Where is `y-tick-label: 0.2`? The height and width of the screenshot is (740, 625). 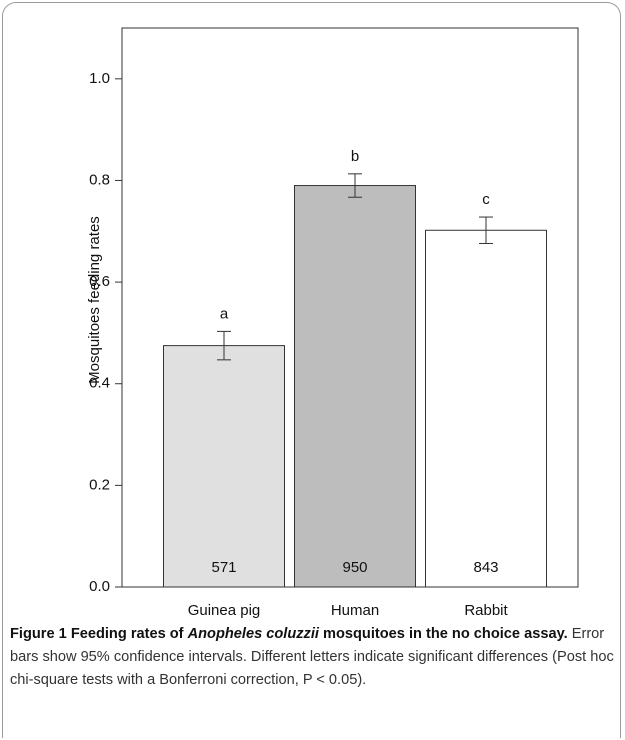 y-tick-label: 0.2 is located at coordinates (99, 484).